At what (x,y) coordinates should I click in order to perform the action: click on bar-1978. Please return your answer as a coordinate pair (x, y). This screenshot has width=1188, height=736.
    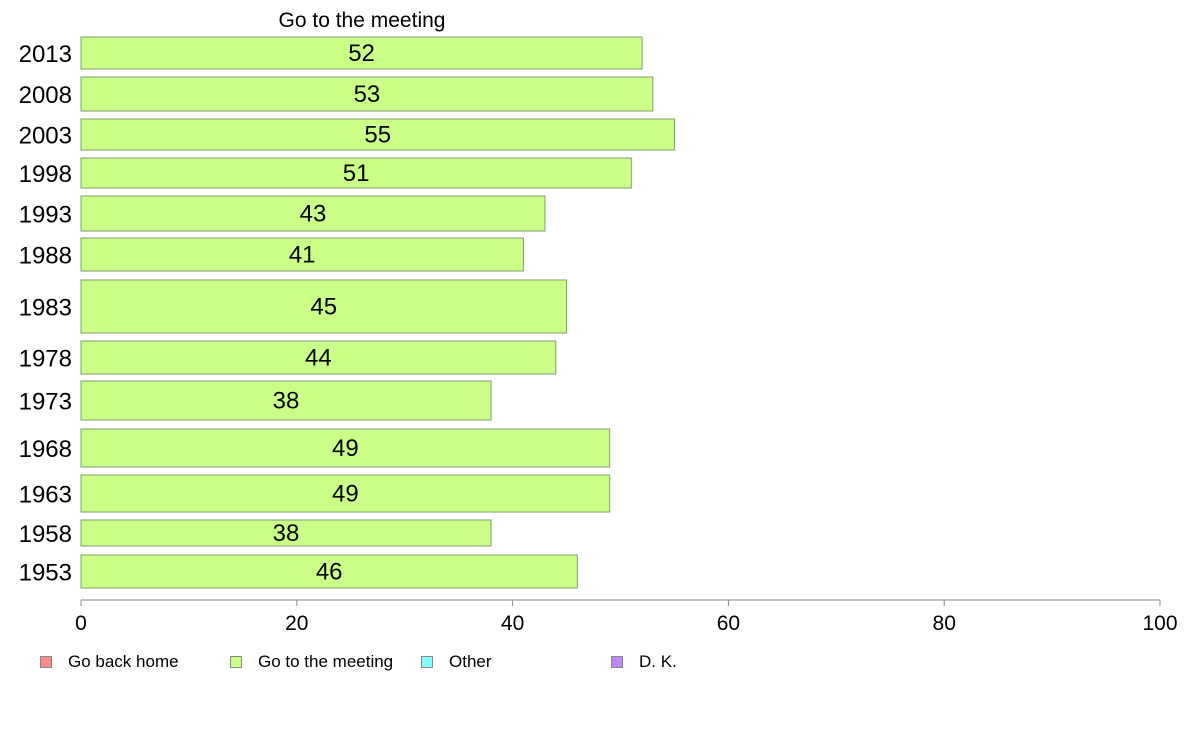
    Looking at the image, I should click on (318, 357).